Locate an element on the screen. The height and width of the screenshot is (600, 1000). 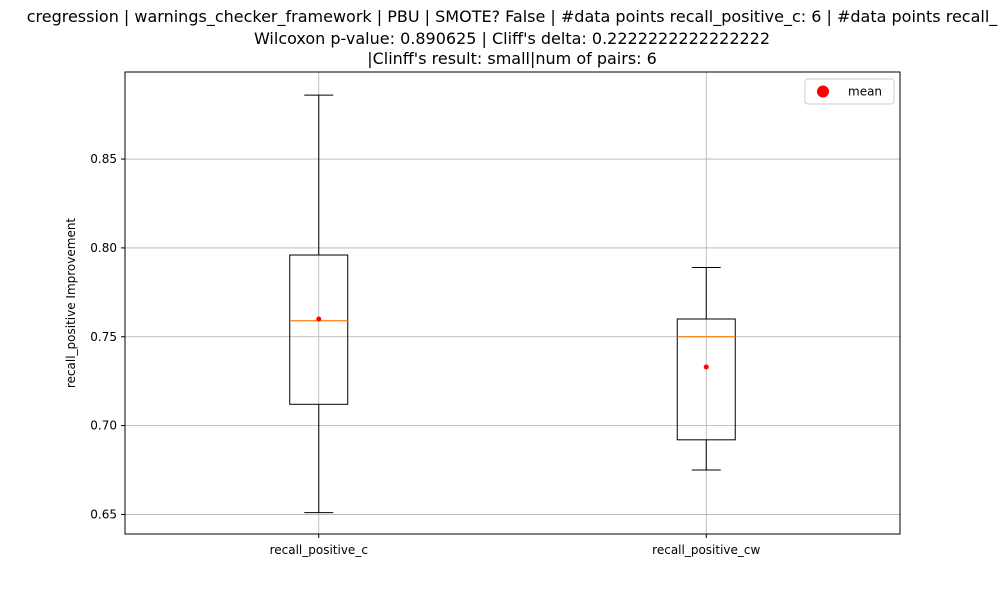
x-tick-label: recall_positive_c is located at coordinates (319, 550).